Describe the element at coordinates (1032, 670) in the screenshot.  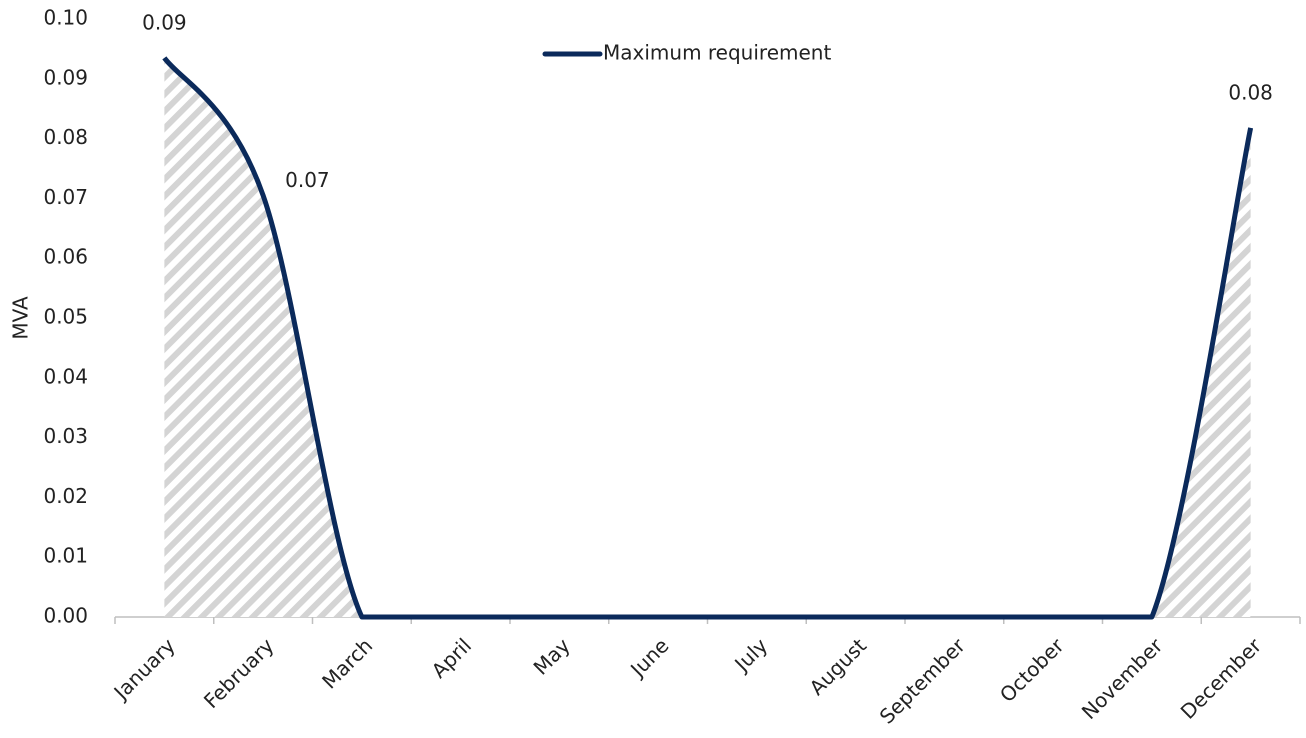
I see `x-tick-label: October` at that location.